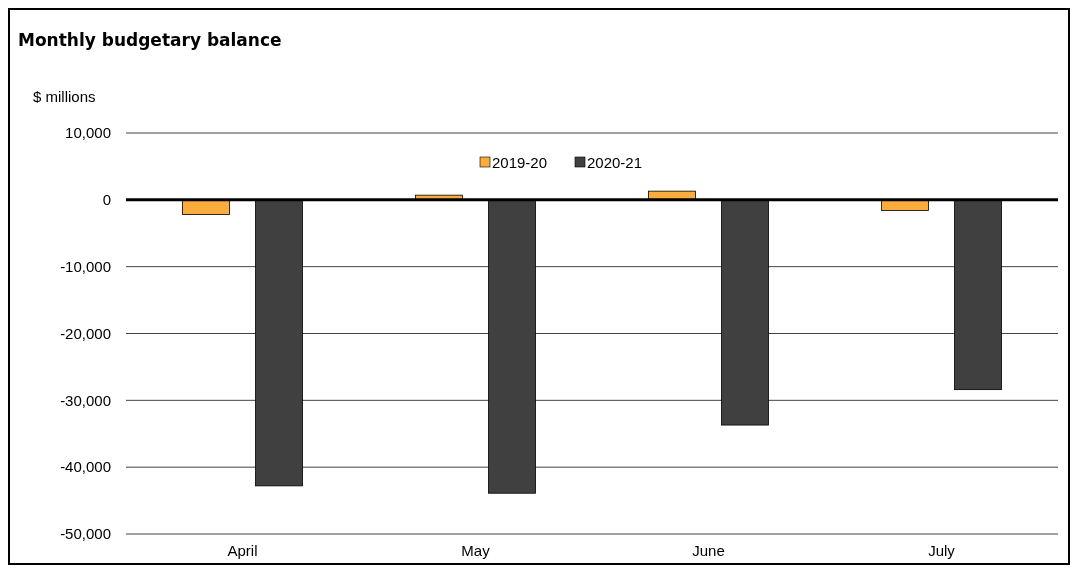 The image size is (1078, 573). Describe the element at coordinates (520, 163) in the screenshot. I see `legend-label: 2019-20` at that location.